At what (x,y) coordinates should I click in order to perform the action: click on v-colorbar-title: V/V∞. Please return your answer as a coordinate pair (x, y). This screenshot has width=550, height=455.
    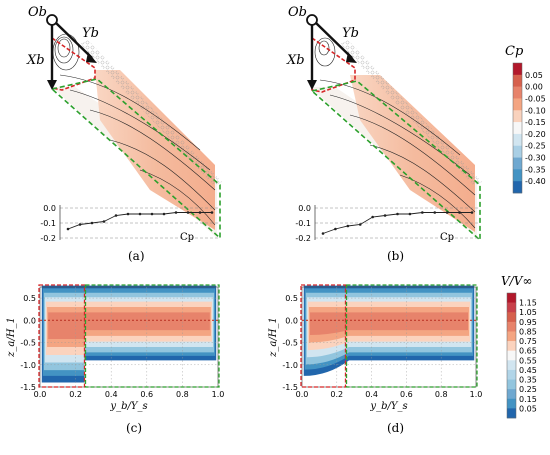
    Looking at the image, I should click on (516, 281).